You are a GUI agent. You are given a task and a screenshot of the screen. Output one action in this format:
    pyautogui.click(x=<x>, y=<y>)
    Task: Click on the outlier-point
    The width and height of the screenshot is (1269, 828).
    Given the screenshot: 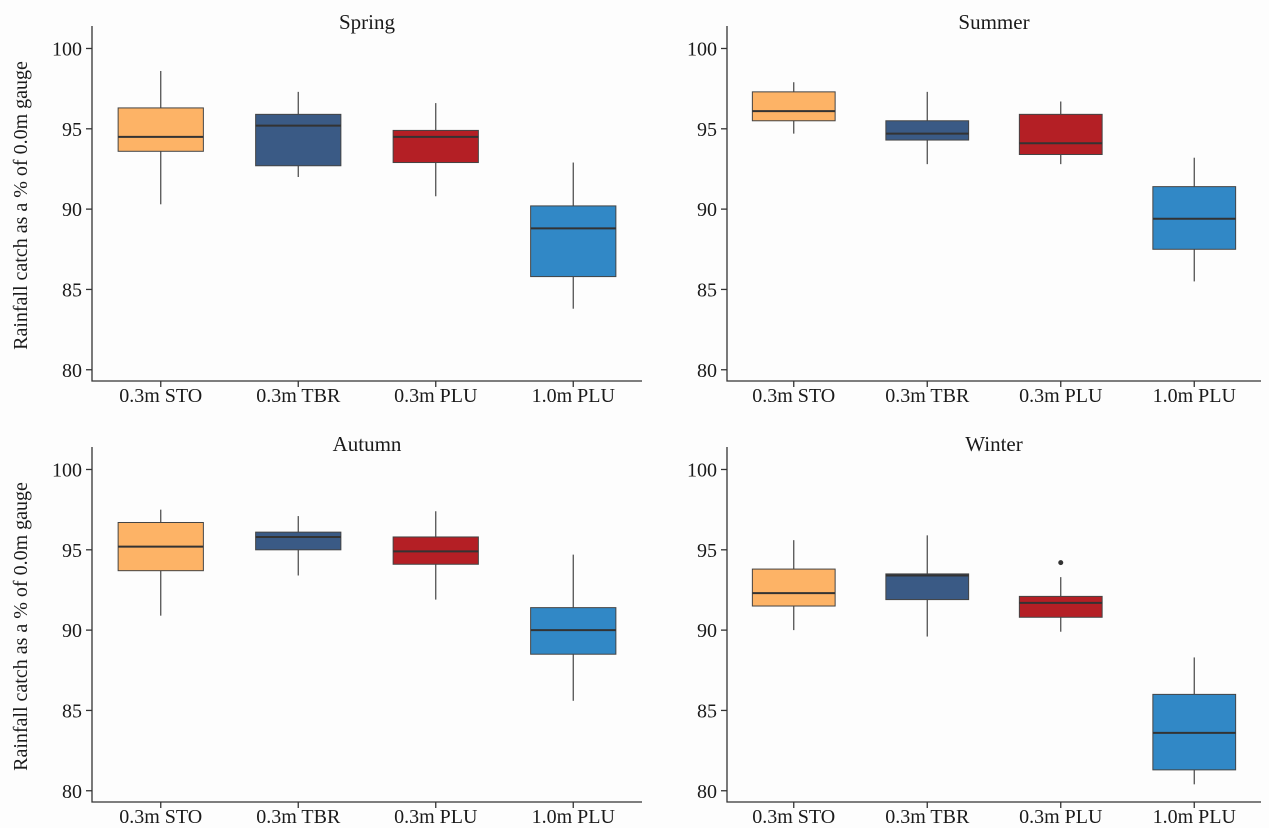 What is the action you would take?
    pyautogui.click(x=1061, y=563)
    